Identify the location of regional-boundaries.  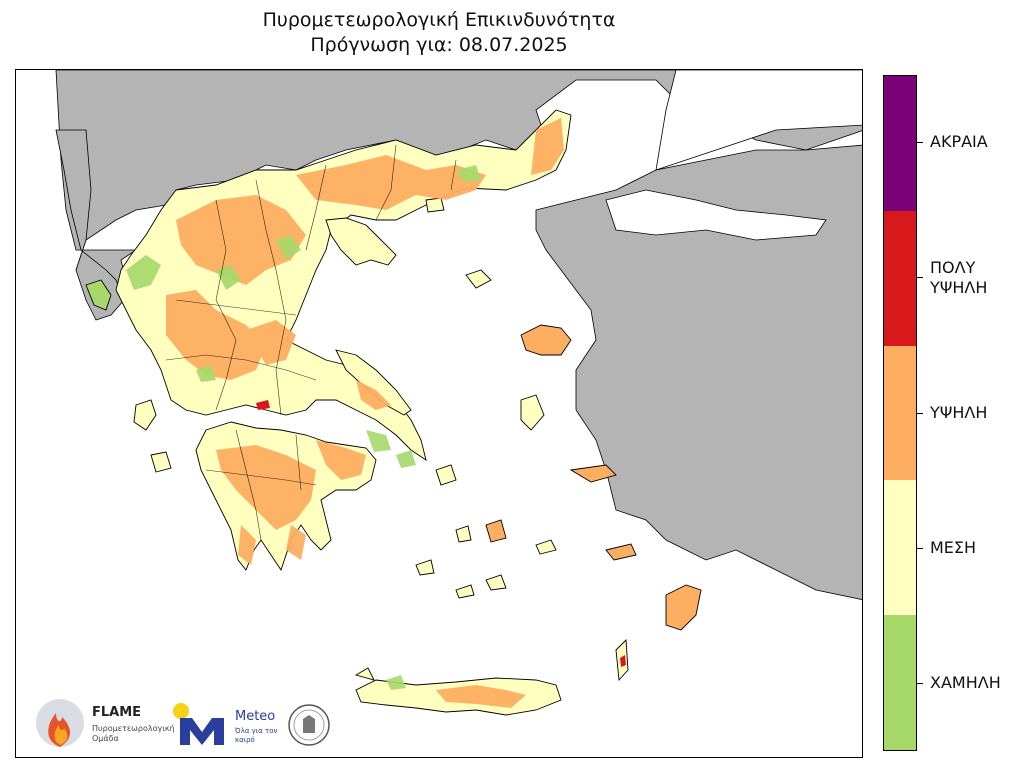
(311, 342).